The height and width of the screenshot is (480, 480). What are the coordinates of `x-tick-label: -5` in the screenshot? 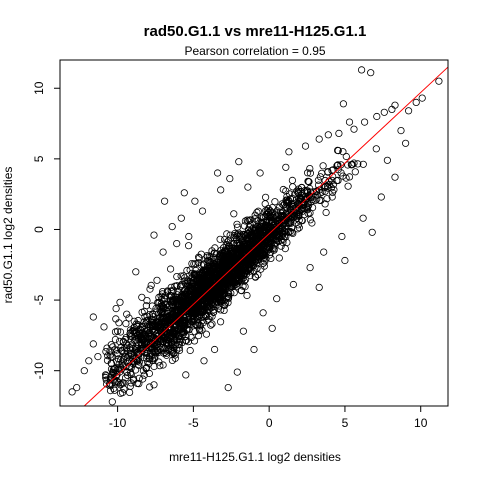 It's located at (193, 423).